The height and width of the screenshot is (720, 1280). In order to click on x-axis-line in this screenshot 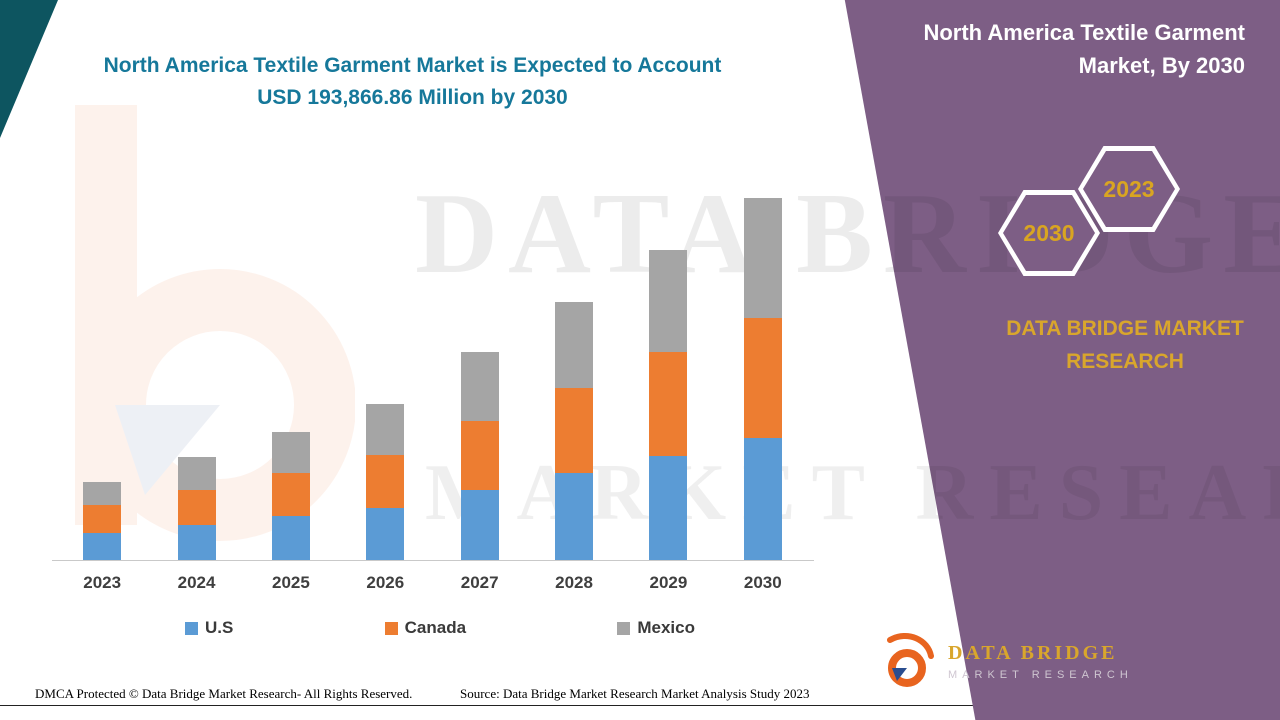, I will do `click(433, 560)`.